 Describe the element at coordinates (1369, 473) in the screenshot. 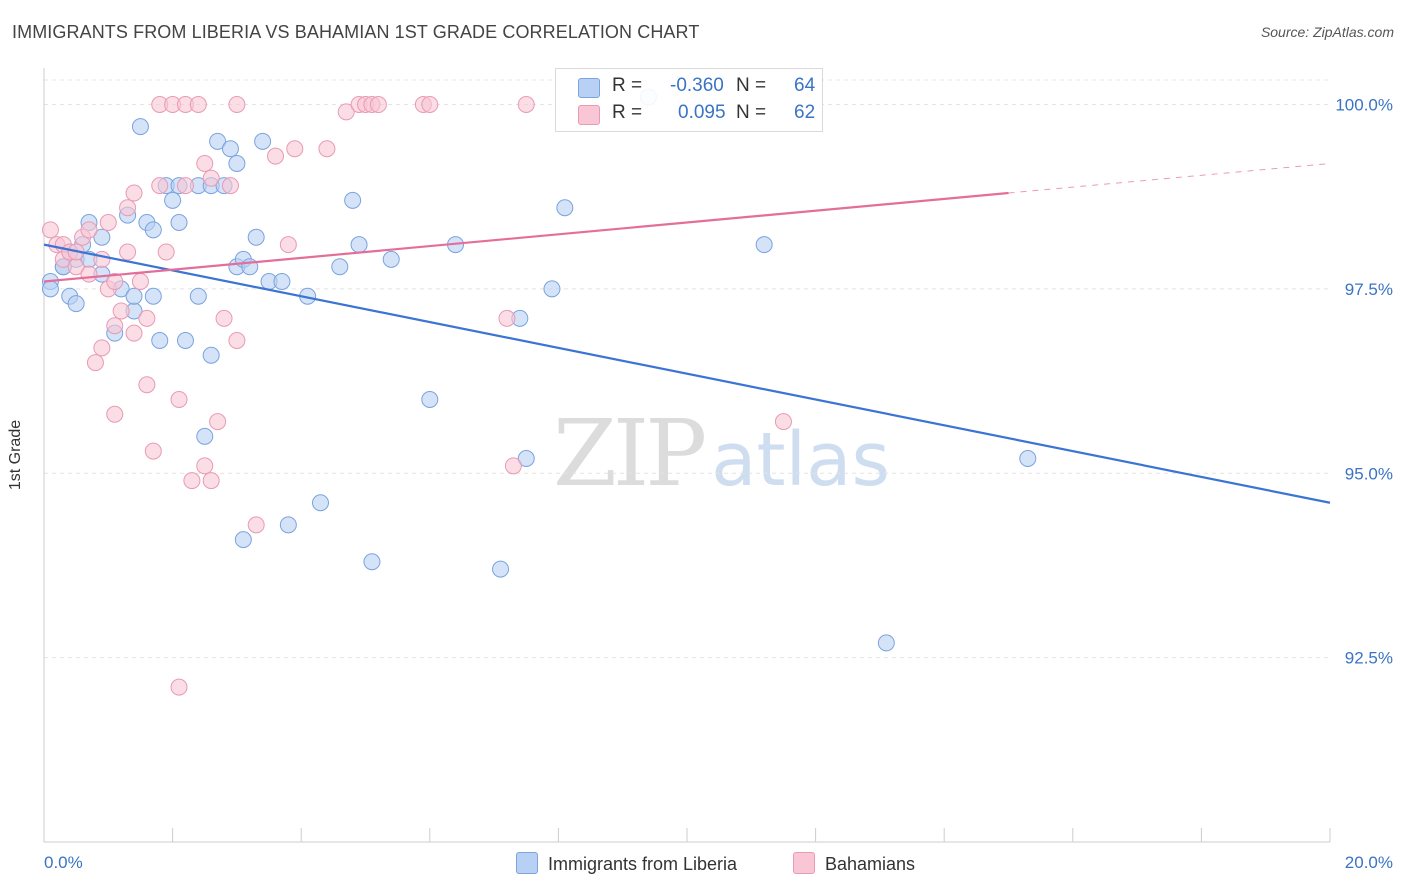

I see `y-tick-label: 95.0%` at that location.